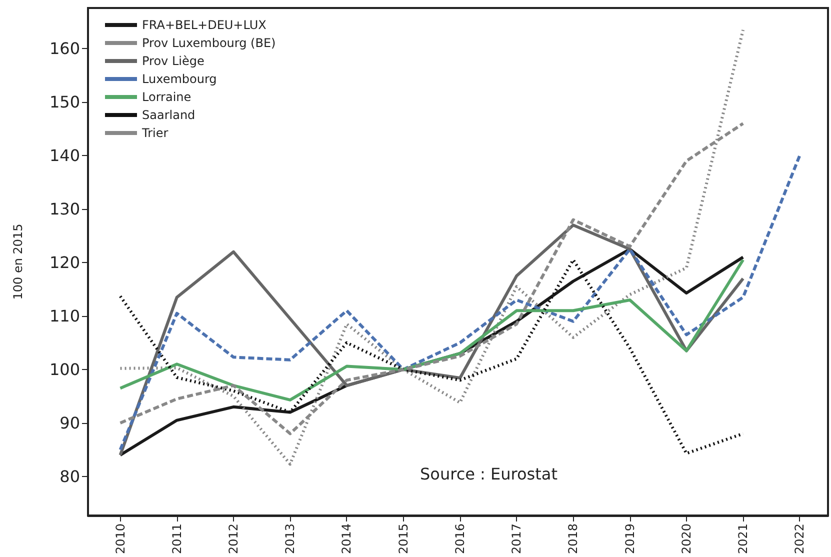 The height and width of the screenshot is (557, 831). What do you see at coordinates (459, 538) in the screenshot?
I see `x-tick-label: 2016` at bounding box center [459, 538].